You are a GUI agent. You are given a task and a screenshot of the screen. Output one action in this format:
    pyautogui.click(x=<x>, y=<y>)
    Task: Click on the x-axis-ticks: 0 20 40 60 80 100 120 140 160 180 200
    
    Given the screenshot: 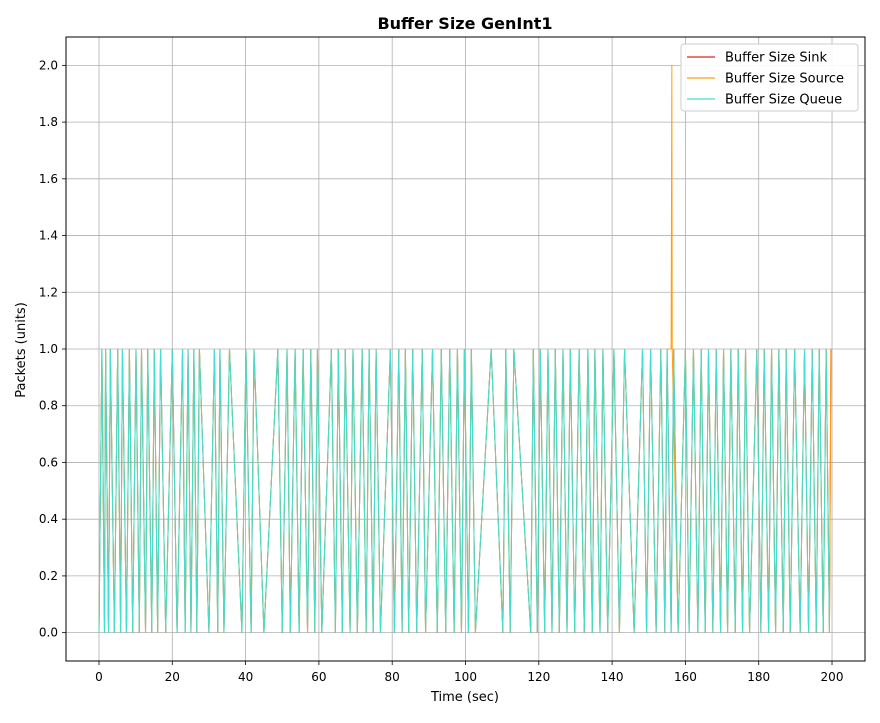 What is the action you would take?
    pyautogui.click(x=469, y=672)
    